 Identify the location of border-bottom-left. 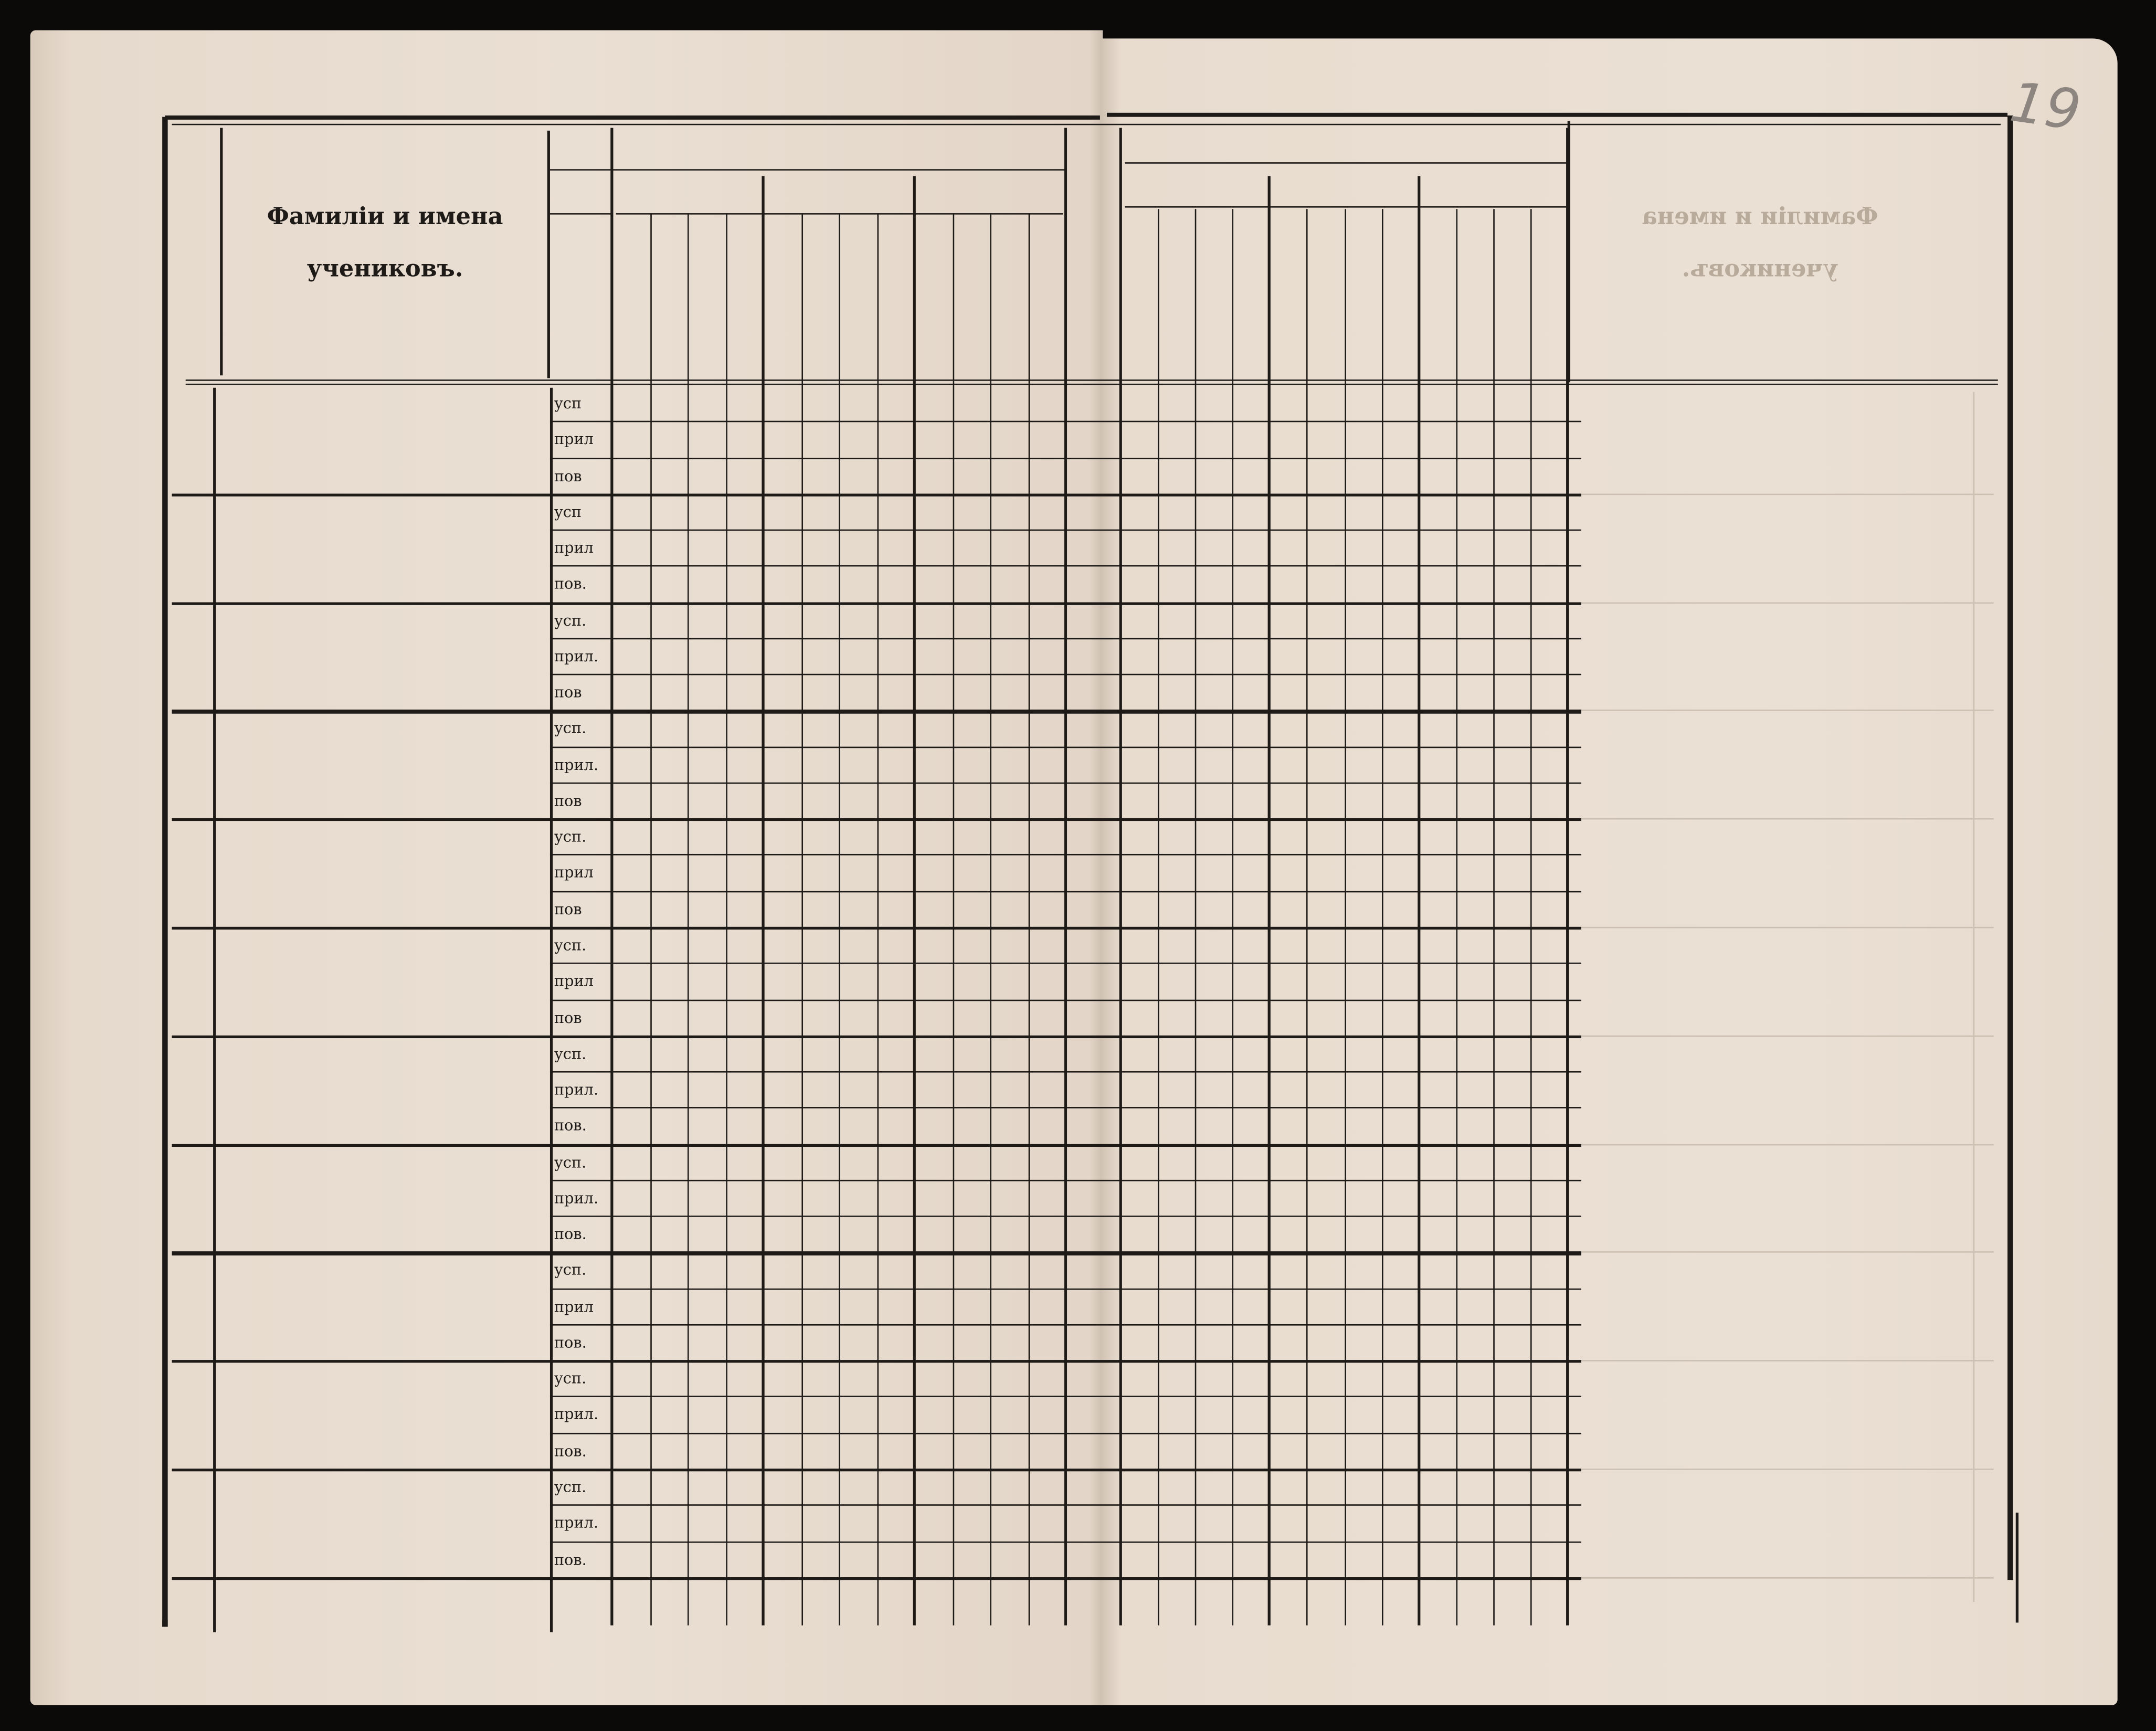
(165, 1623).